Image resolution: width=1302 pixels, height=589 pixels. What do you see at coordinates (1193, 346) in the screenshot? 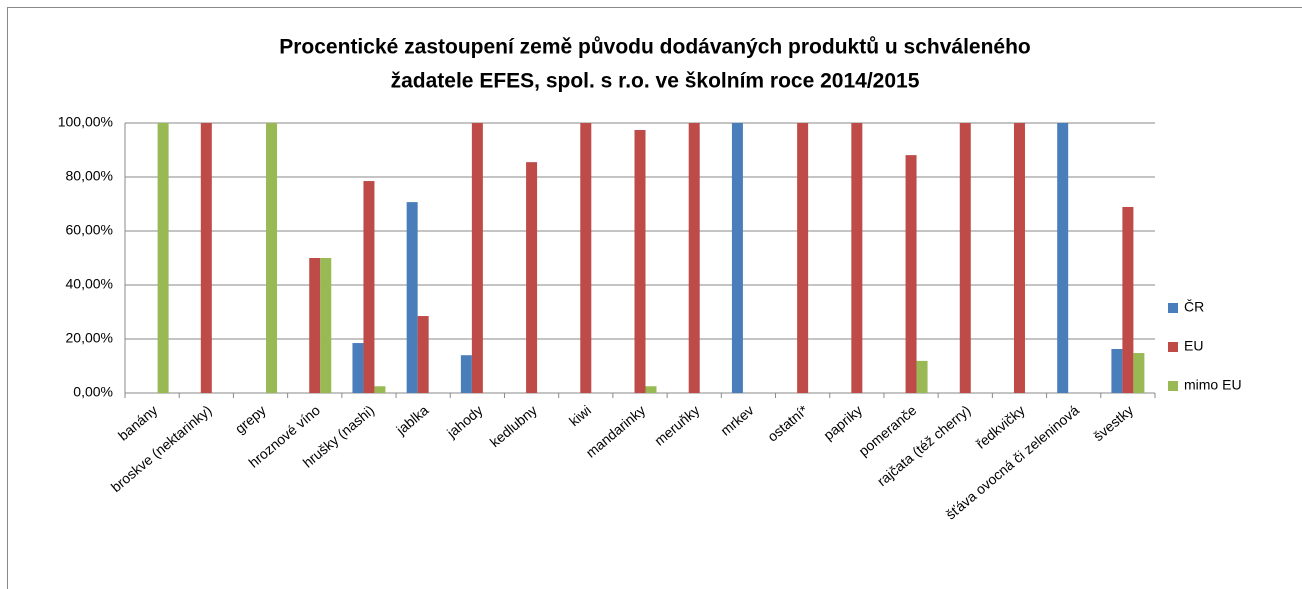
I see `legend-label: EU` at bounding box center [1193, 346].